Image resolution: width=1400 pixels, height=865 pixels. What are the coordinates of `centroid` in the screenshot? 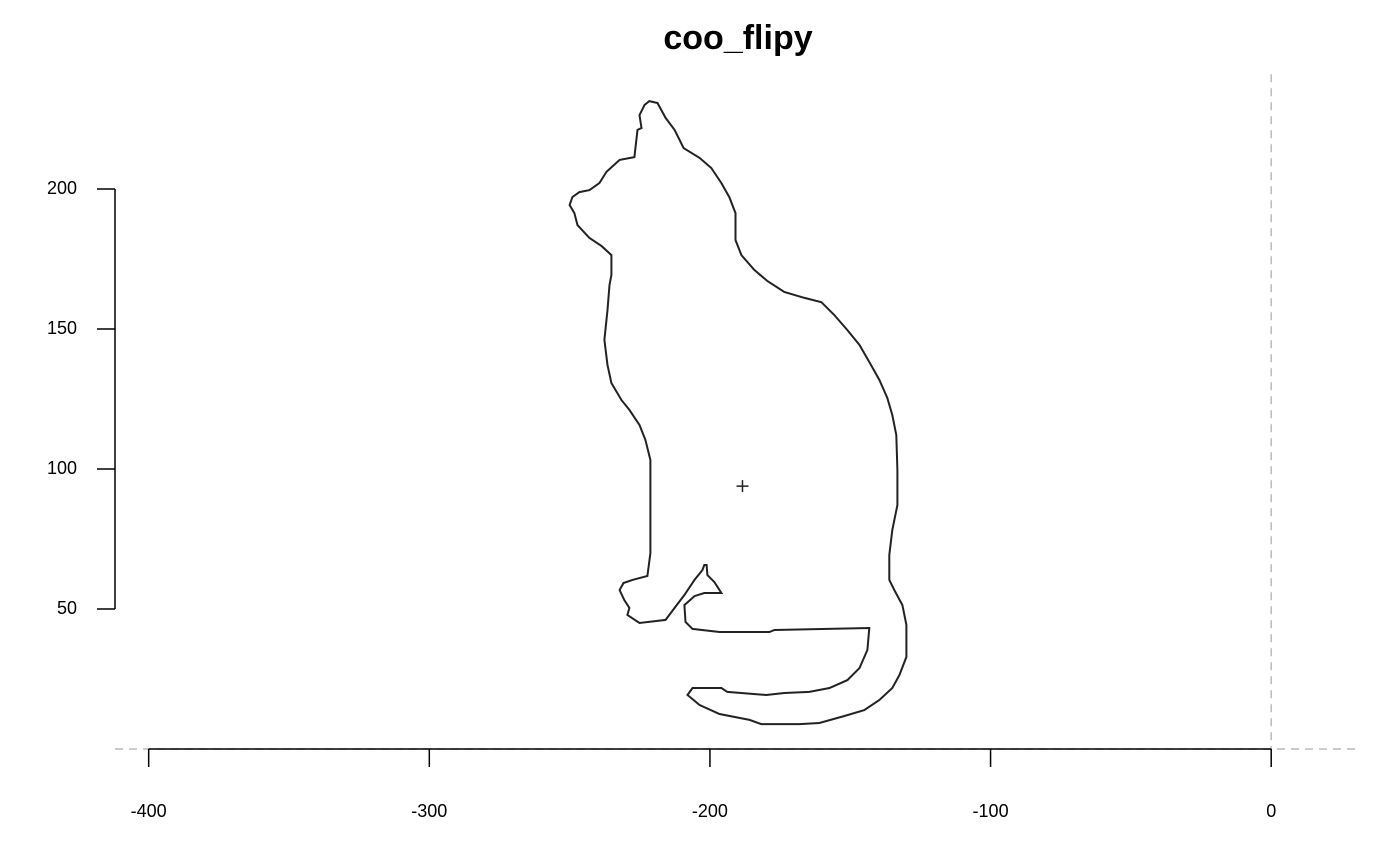 It's located at (742, 486).